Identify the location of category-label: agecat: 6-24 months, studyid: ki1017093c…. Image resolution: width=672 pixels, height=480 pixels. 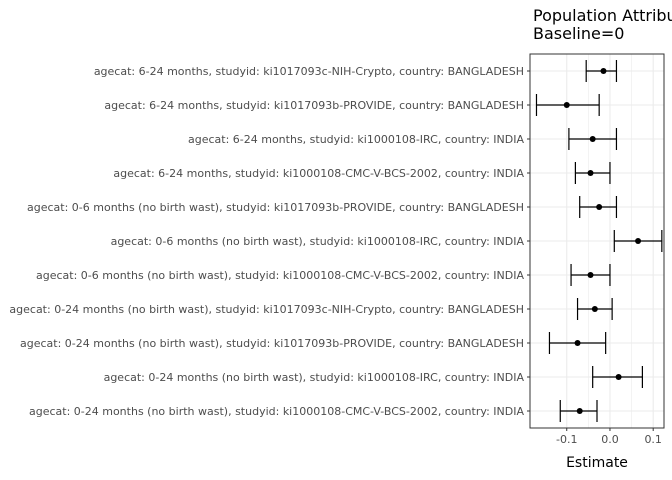
(309, 71).